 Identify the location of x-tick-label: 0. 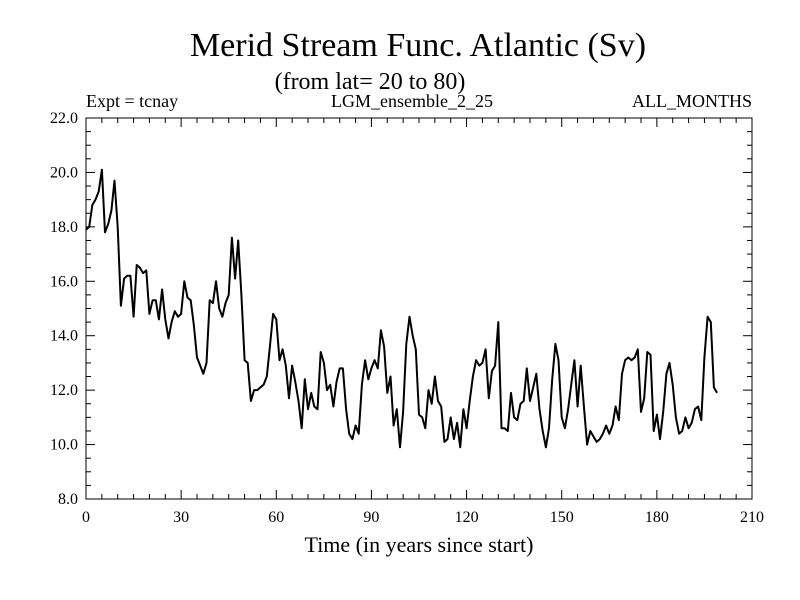
(86, 517).